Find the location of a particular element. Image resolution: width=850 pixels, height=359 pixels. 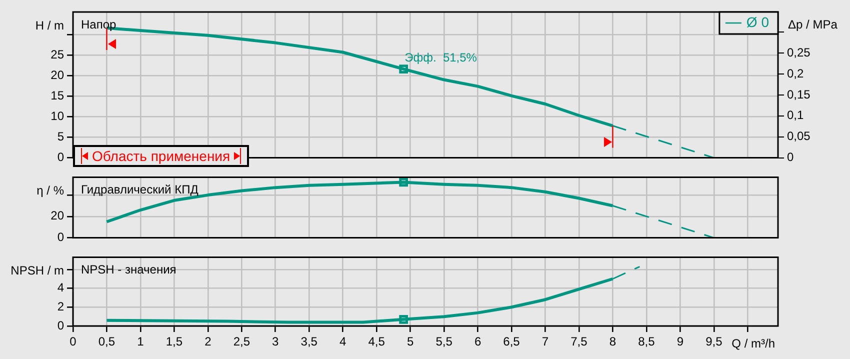

x-tick-label: 9,5 is located at coordinates (714, 341).